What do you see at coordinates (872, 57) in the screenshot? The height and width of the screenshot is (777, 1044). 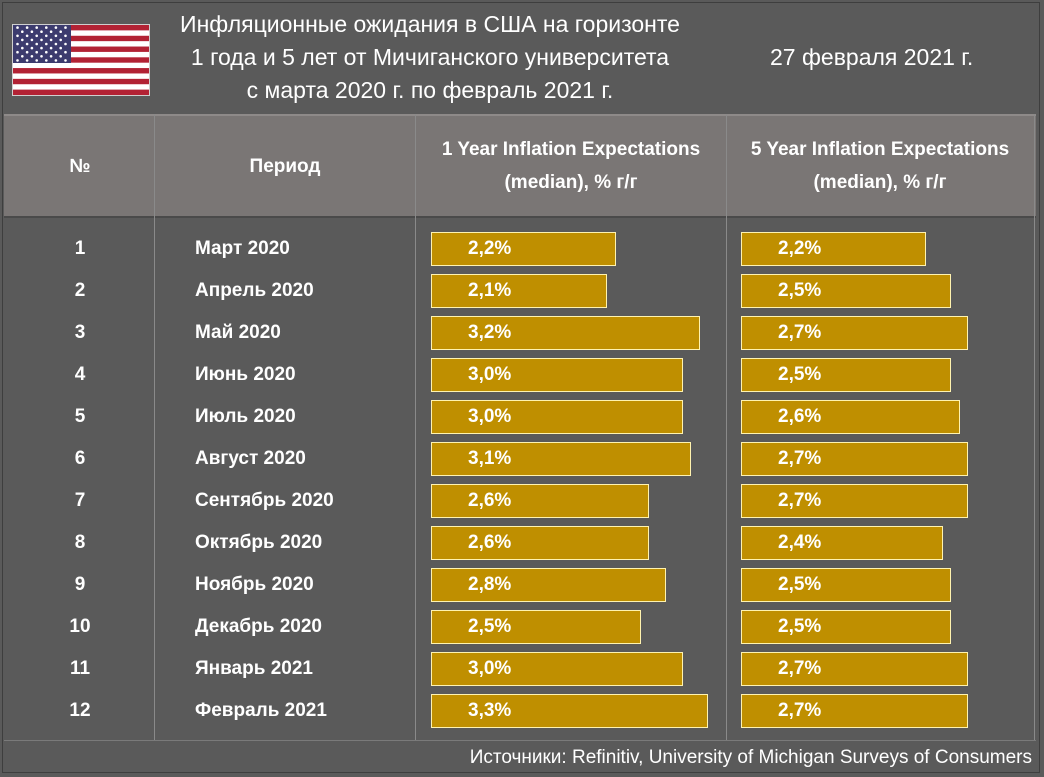 I see `report-date: 27 февраля 2021 г.` at bounding box center [872, 57].